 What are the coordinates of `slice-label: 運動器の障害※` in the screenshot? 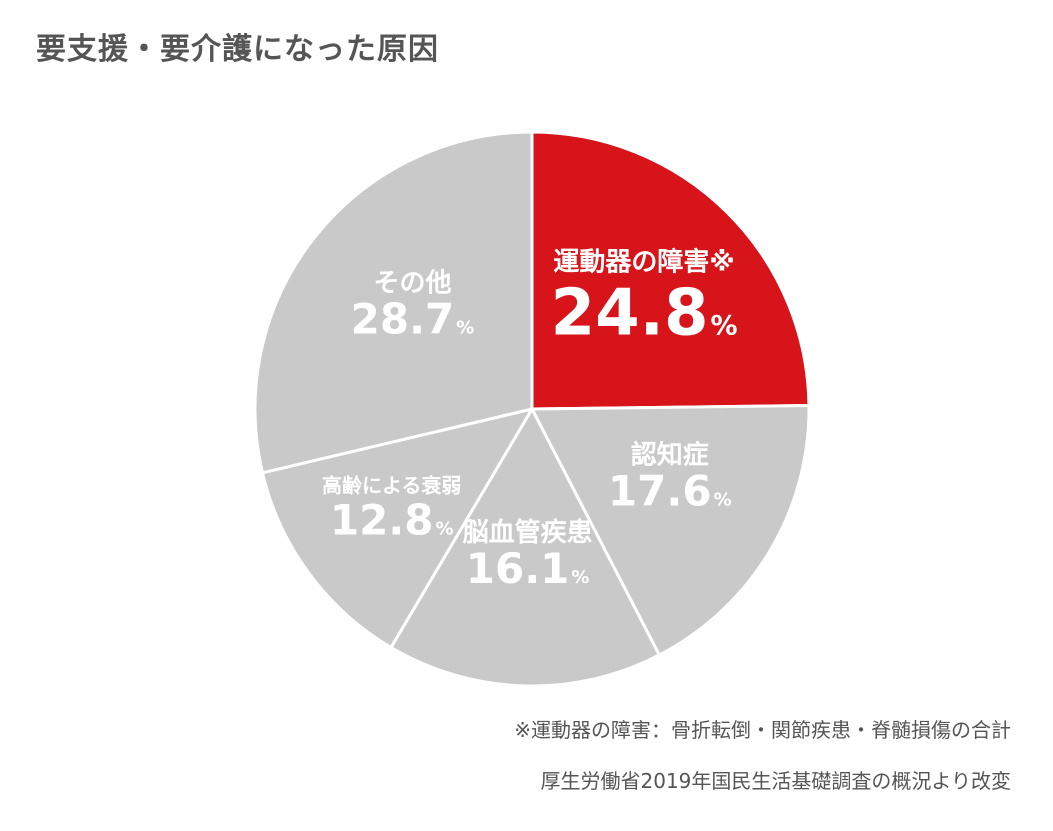 It's located at (643, 261).